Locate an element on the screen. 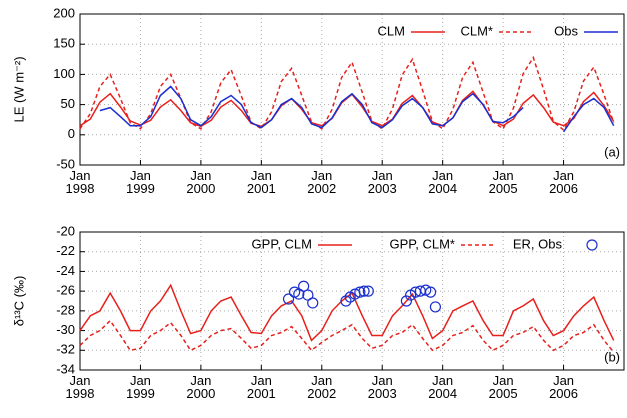 This screenshot has width=627, height=418. y-tick-label: -28 is located at coordinates (65, 309).